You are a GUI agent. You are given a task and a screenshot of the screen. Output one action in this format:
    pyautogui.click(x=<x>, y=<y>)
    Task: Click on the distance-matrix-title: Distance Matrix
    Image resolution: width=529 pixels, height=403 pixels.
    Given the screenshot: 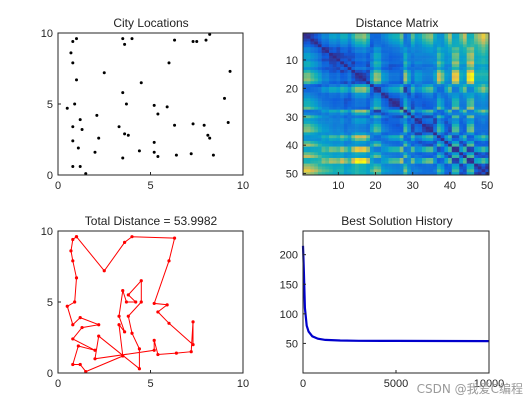 What is the action you would take?
    pyautogui.click(x=397, y=23)
    